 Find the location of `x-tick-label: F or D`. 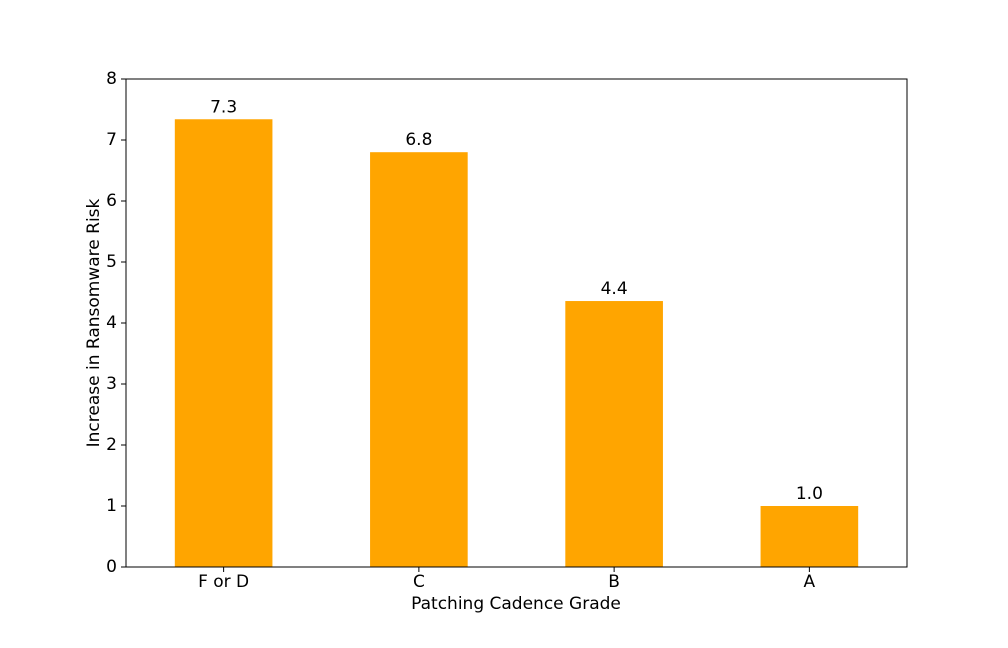

x-tick-label: F or D is located at coordinates (223, 582).